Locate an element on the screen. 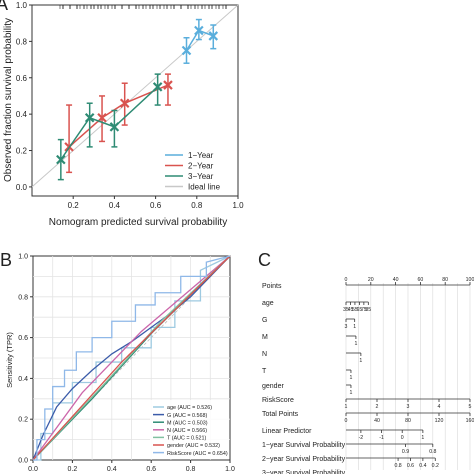 Image resolution: width=474 pixels, height=474 pixels. legend-label: G (AUC = 0.568) is located at coordinates (187, 416).